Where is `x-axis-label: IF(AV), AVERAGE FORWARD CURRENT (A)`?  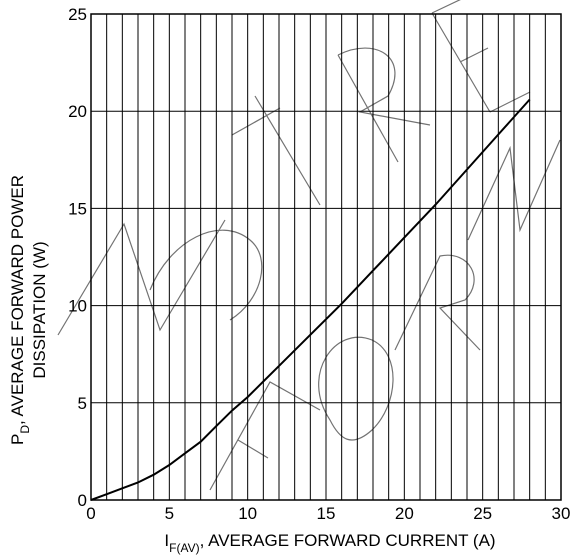
x-axis-label: IF(AV), AVERAGE FORWARD CURRENT (A) is located at coordinates (329, 543).